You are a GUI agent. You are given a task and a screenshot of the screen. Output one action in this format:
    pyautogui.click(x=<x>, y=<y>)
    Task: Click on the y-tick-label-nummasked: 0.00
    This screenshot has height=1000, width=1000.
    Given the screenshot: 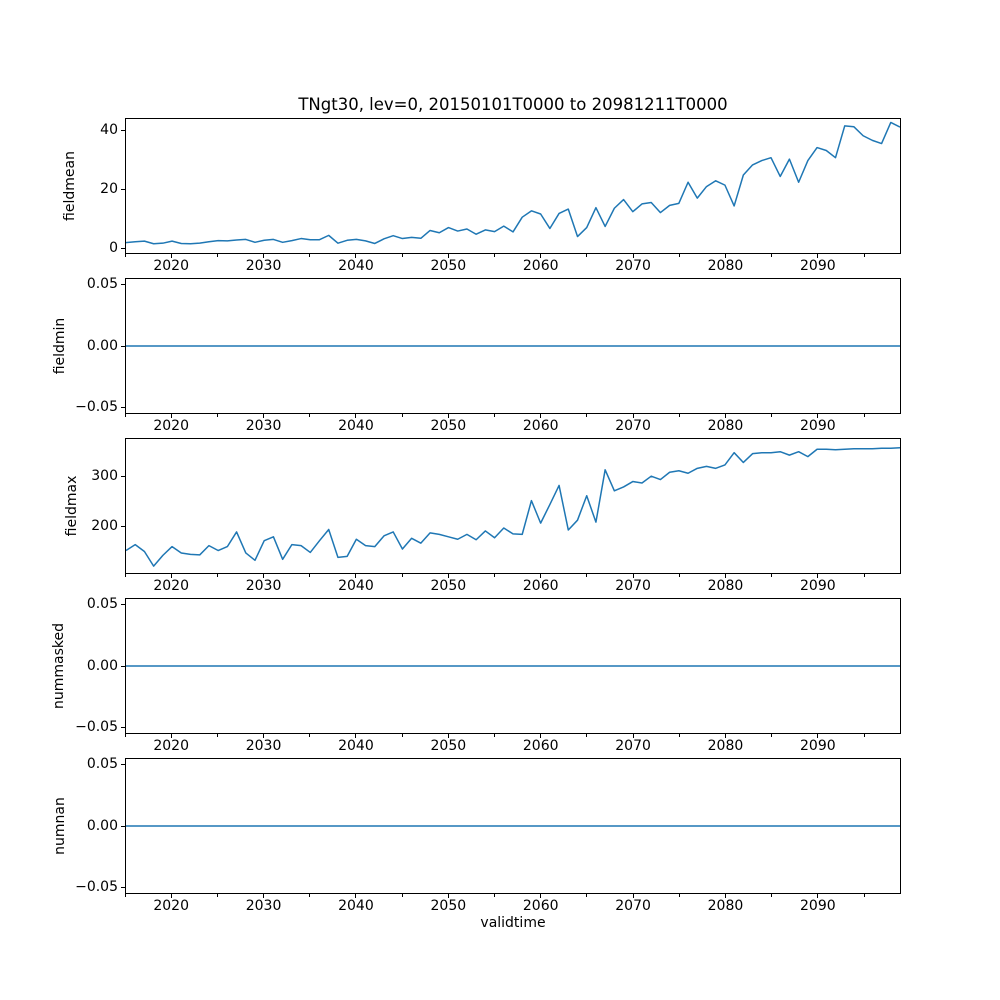 What is the action you would take?
    pyautogui.click(x=102, y=665)
    